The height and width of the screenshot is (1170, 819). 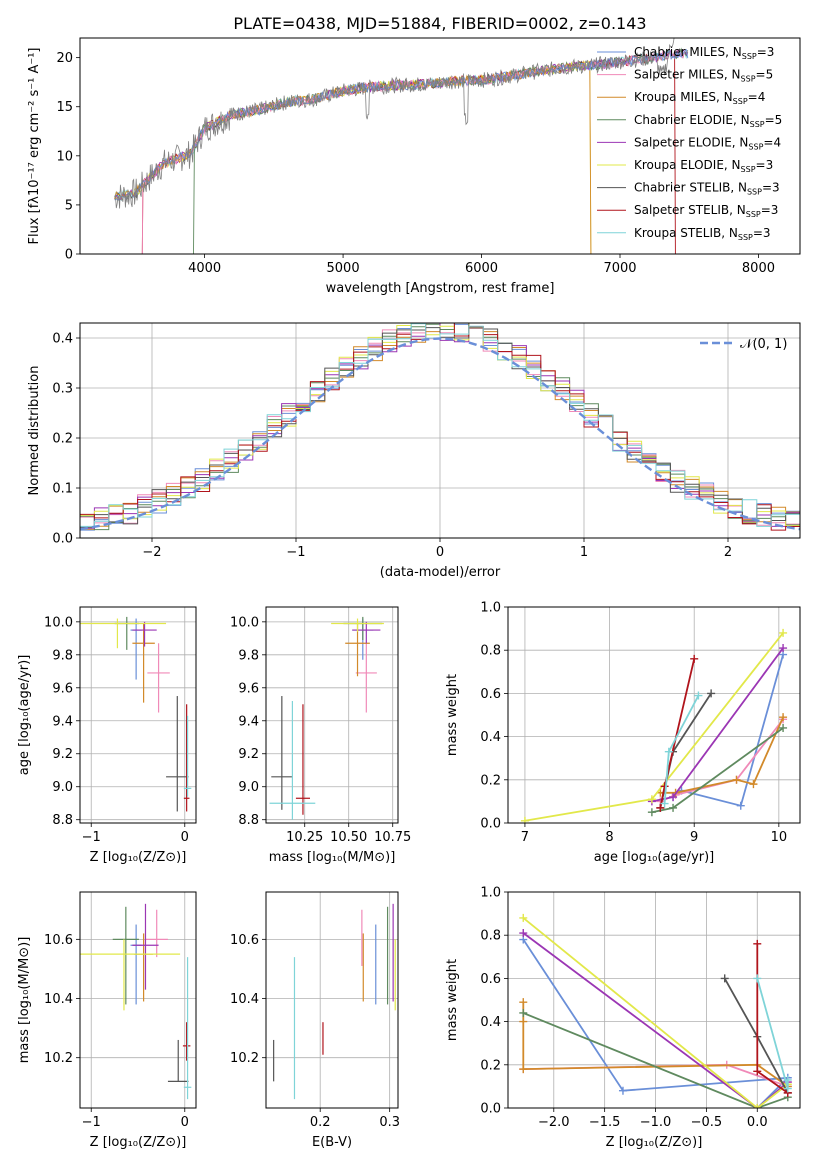 What do you see at coordinates (654, 725) in the screenshot?
I see `plot-area-weight-vs-age` at bounding box center [654, 725].